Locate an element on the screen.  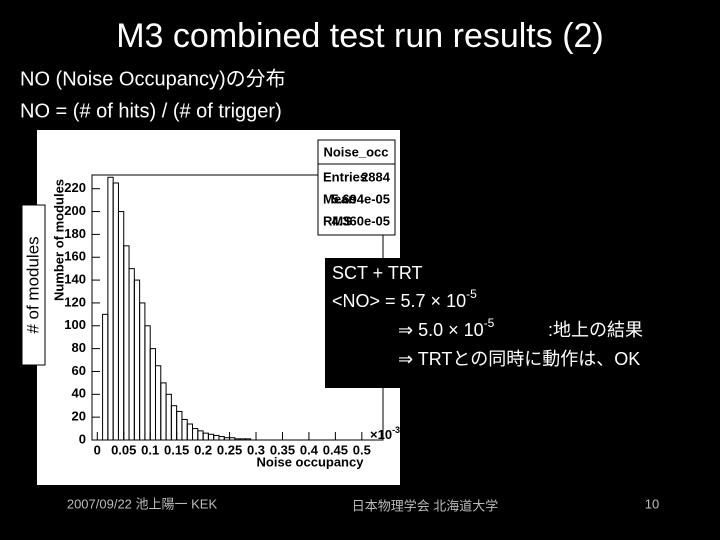
note-box is located at coordinates (522, 323).